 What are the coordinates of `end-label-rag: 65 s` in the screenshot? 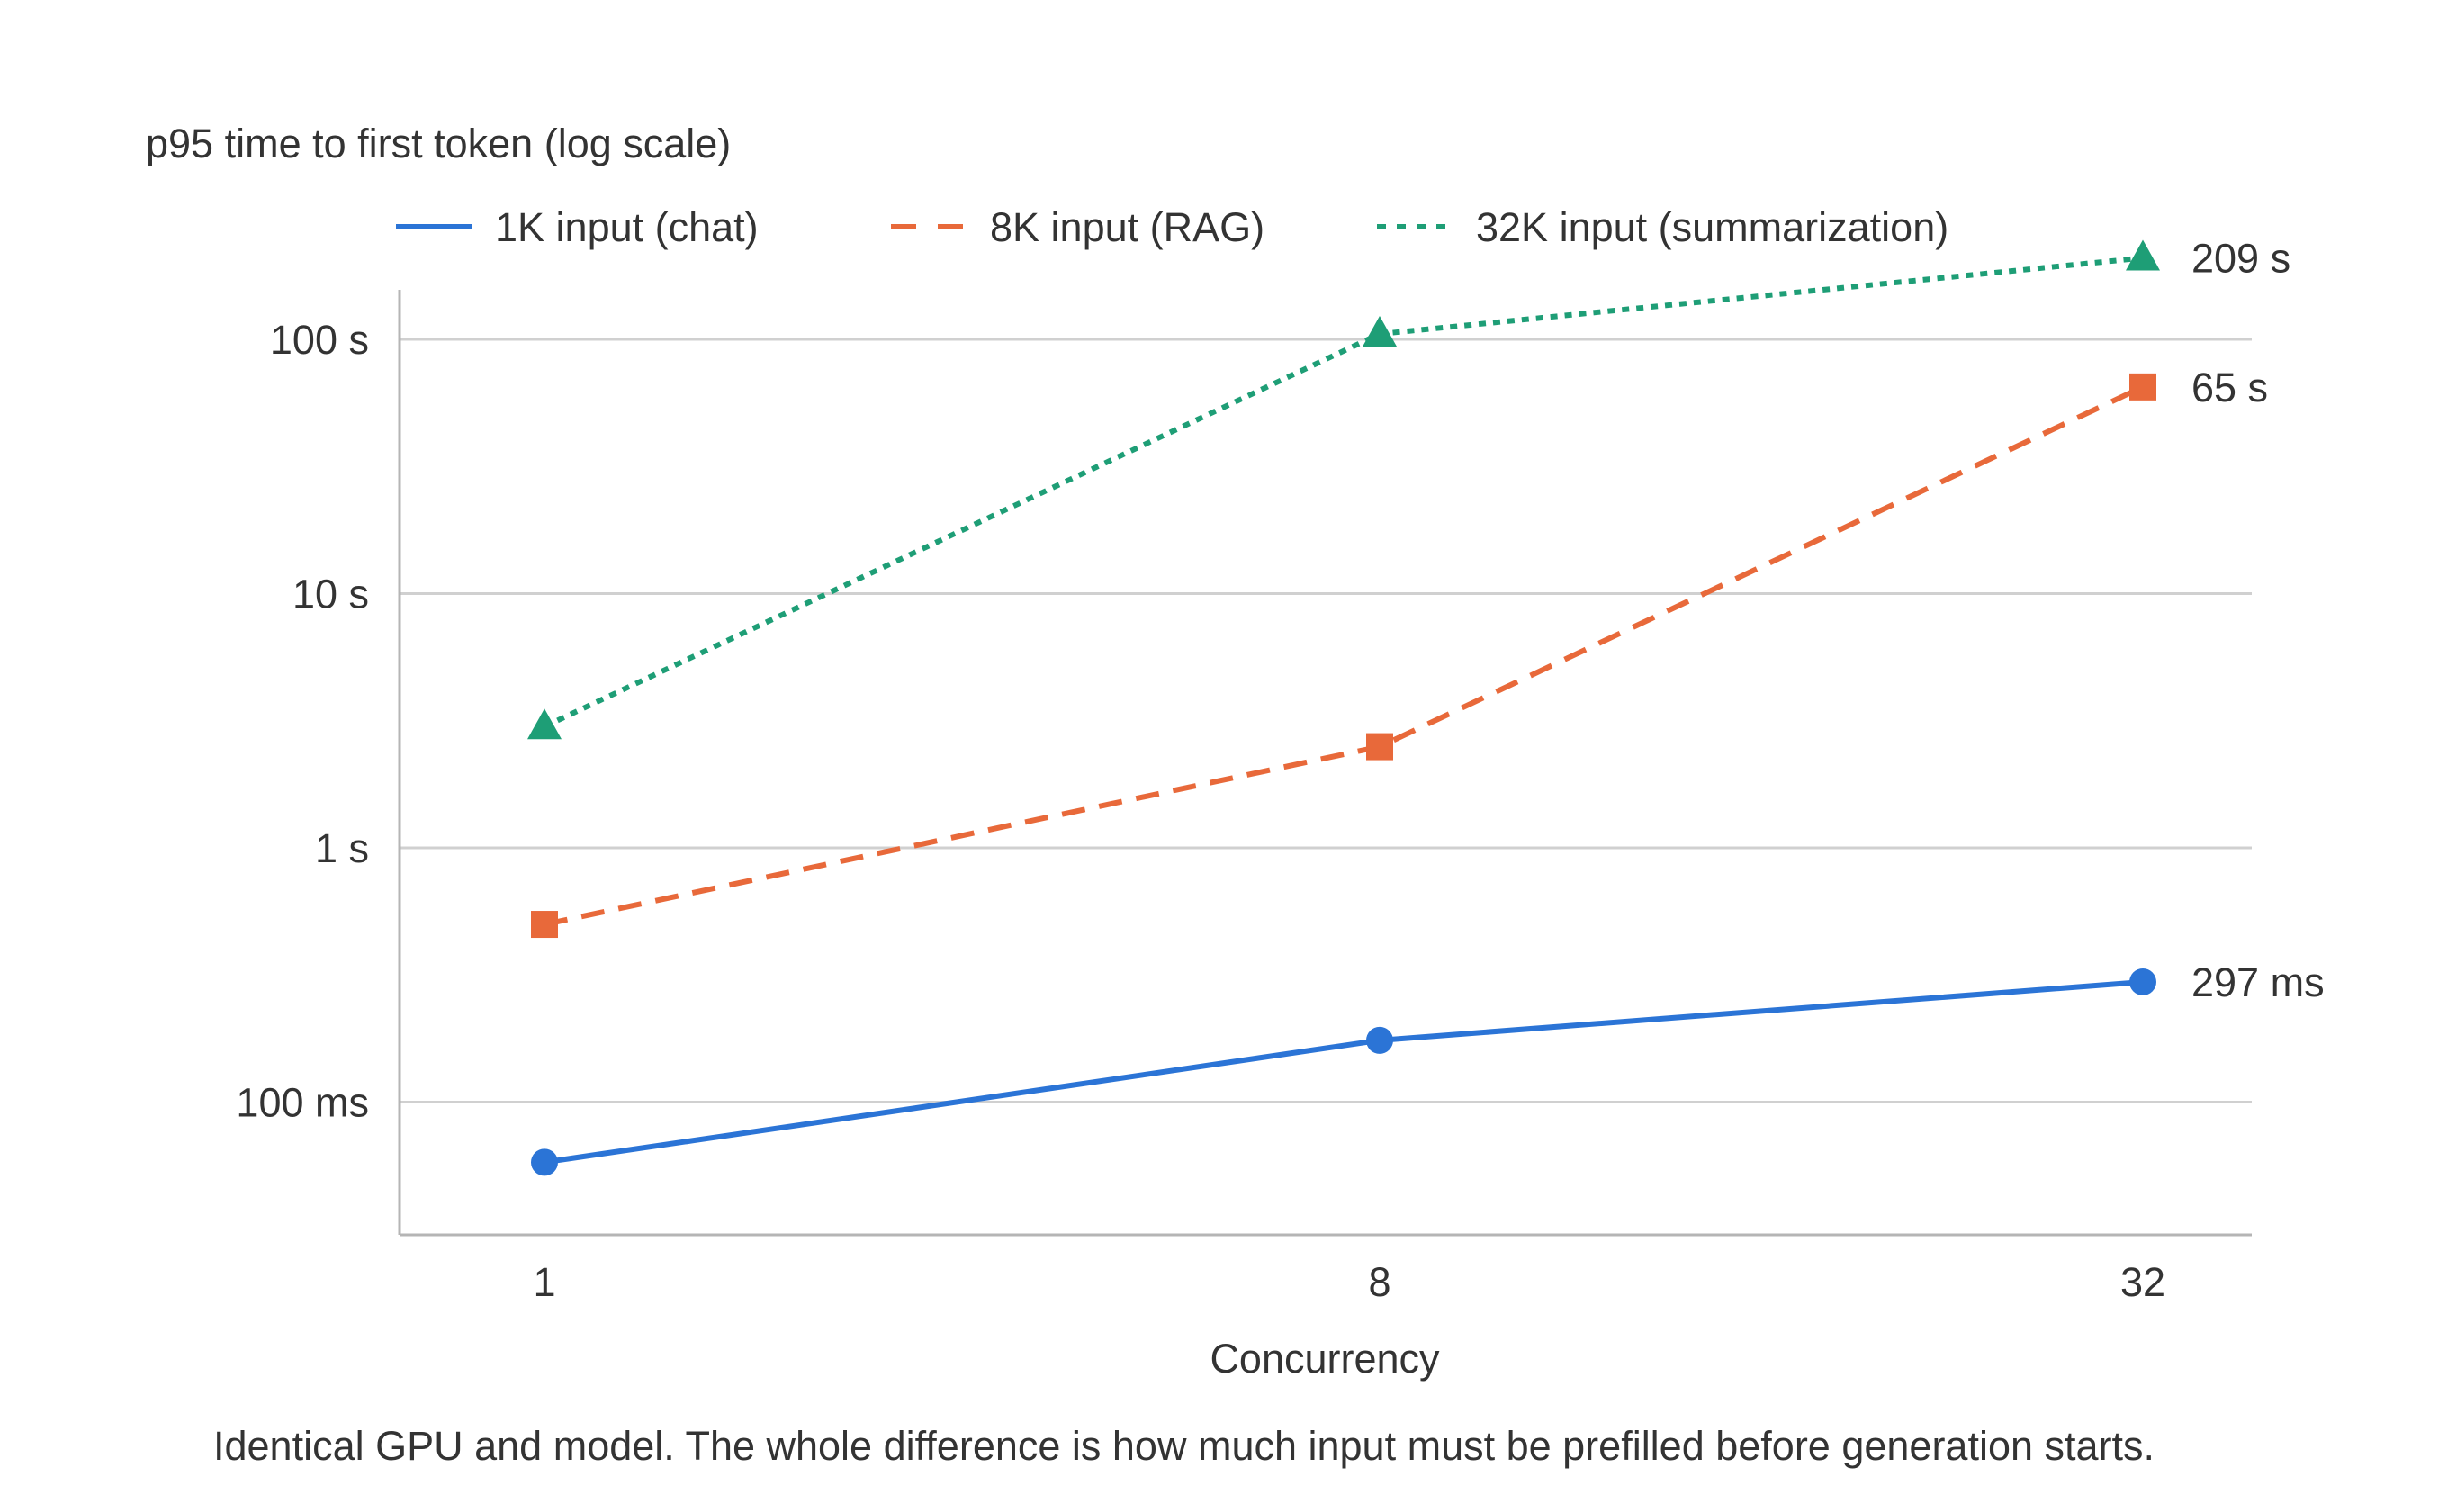 It's located at (2230, 387).